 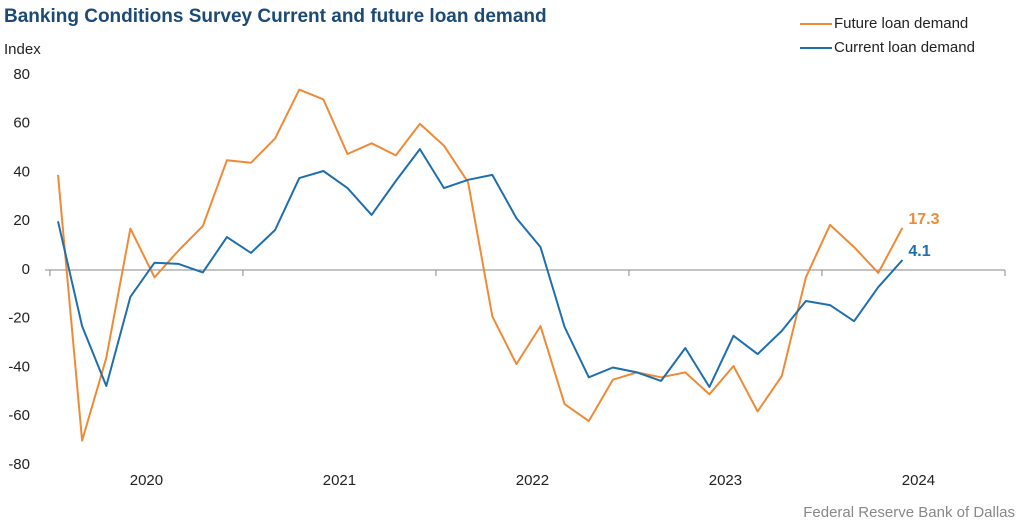 I want to click on y-tick-label: 80, so click(x=21, y=74).